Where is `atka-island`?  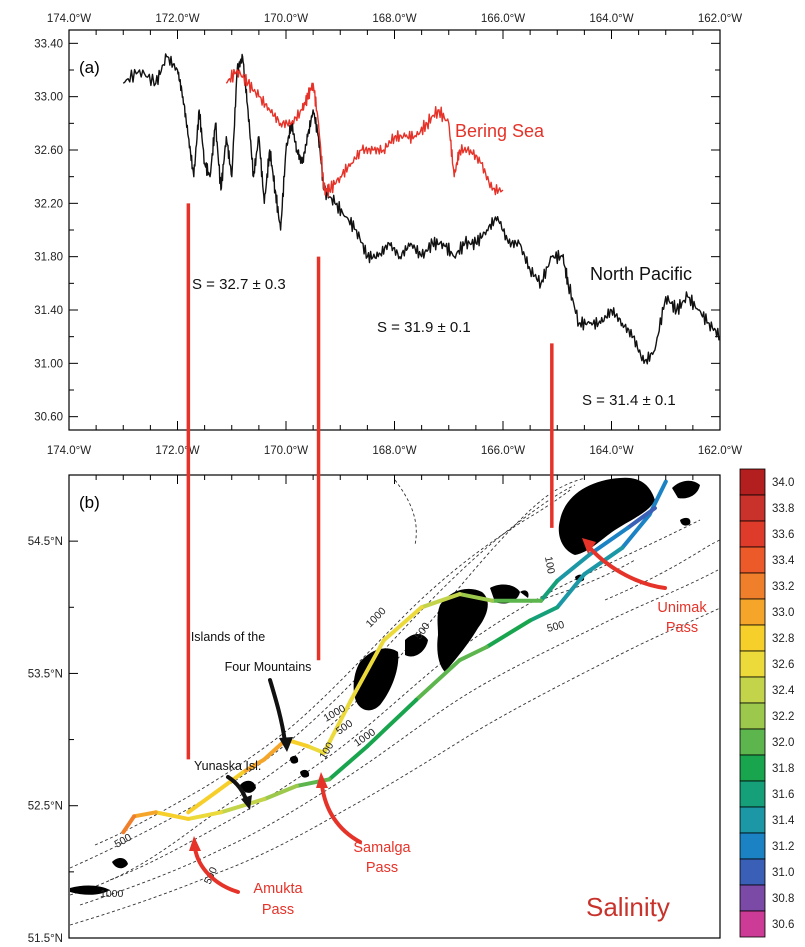
atka-island is located at coordinates (90, 890).